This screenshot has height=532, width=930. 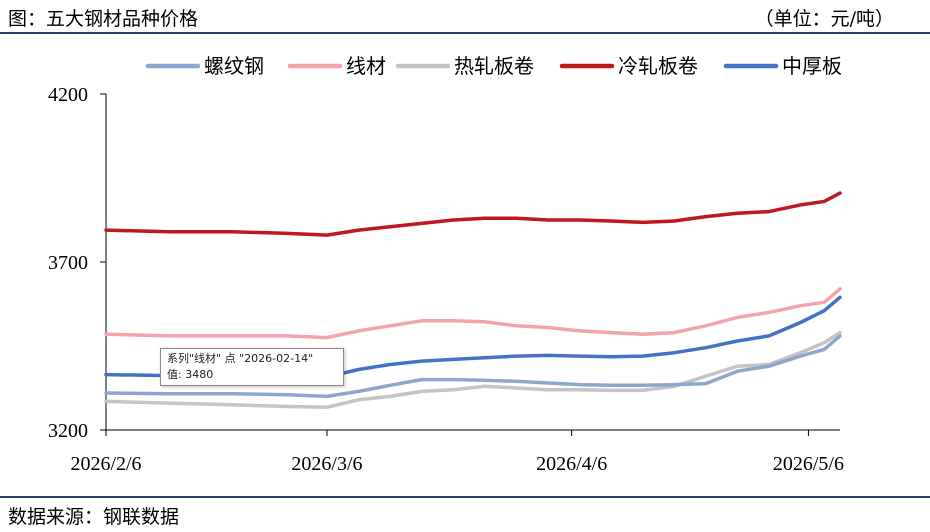 What do you see at coordinates (571, 464) in the screenshot?
I see `x-tick-label: 2026/4/6` at bounding box center [571, 464].